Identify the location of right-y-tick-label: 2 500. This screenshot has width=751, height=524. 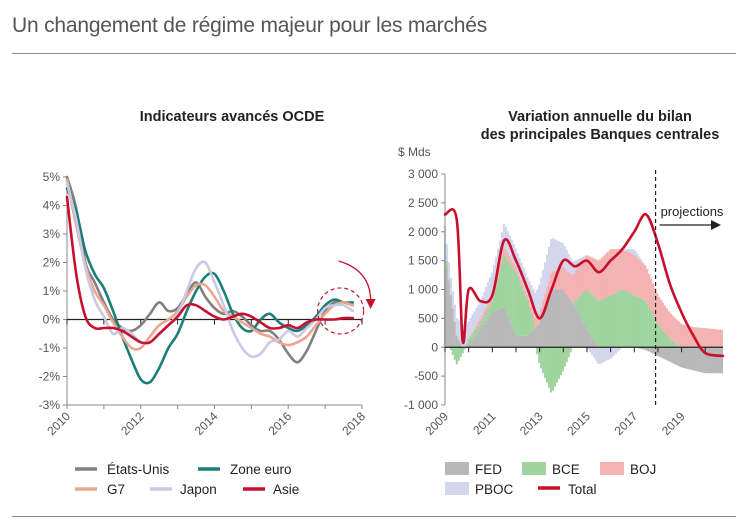
(423, 203).